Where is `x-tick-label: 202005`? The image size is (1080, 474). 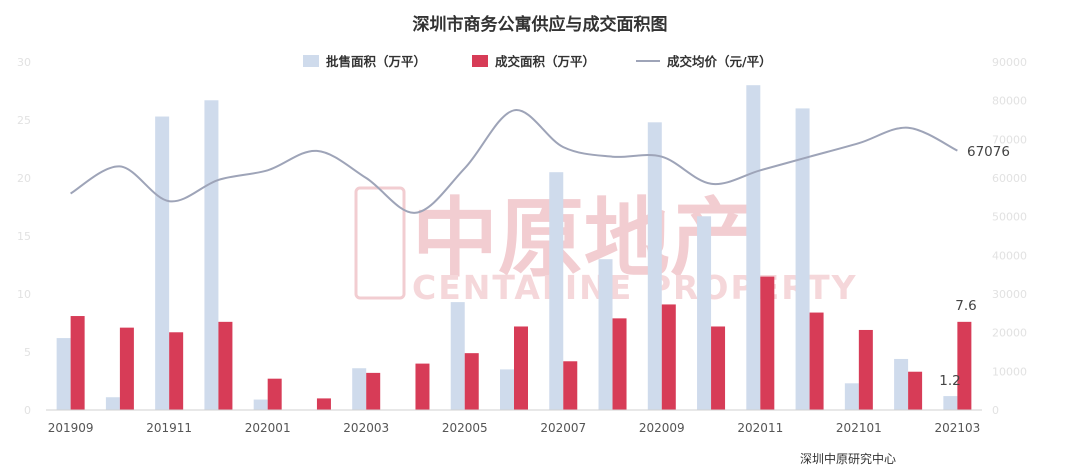 x-tick-label: 202005 is located at coordinates (465, 428).